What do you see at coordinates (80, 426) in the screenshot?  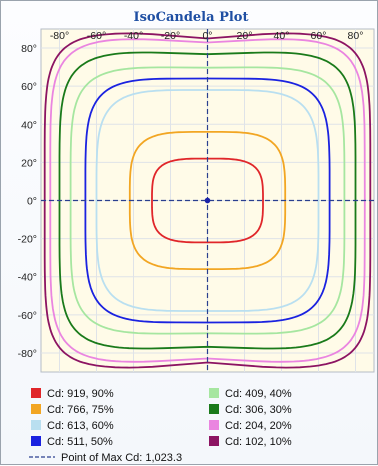 I see `legend-label: Cd: 613, 60%` at bounding box center [80, 426].